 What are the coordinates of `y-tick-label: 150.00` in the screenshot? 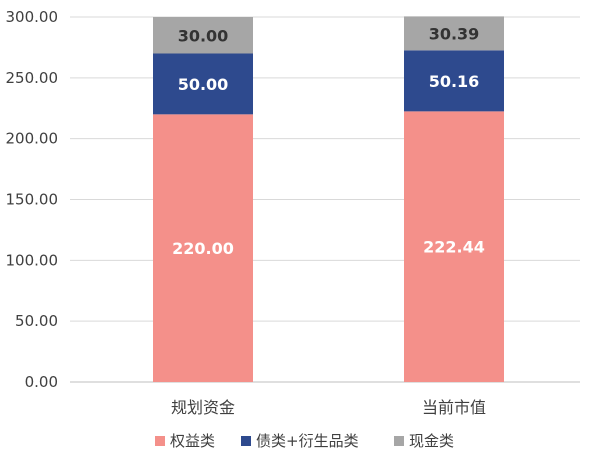 It's located at (32, 200).